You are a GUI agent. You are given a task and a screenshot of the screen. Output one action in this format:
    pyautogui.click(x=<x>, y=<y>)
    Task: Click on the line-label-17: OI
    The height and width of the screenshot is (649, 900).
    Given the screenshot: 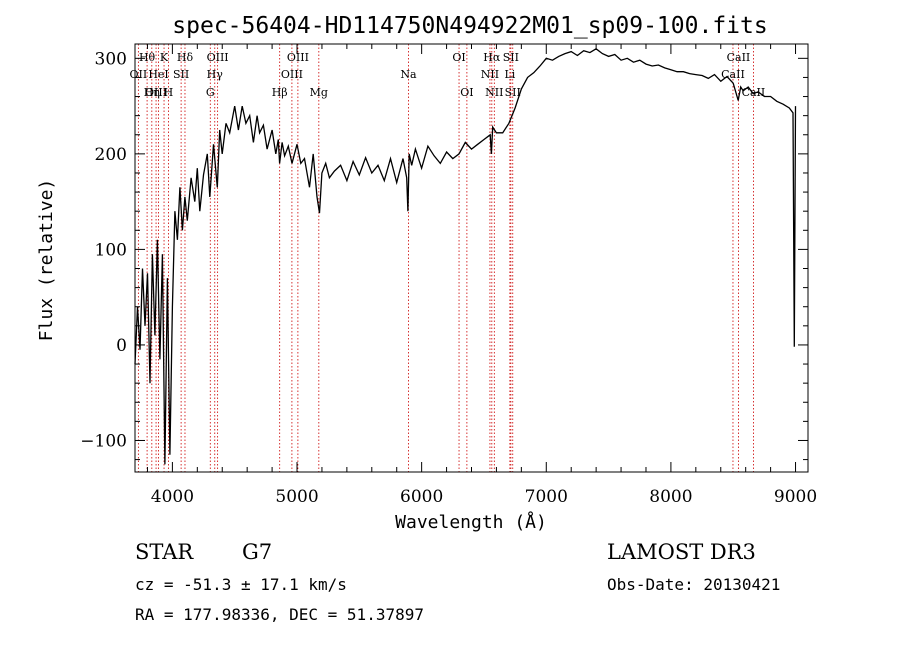 What is the action you would take?
    pyautogui.click(x=458, y=57)
    